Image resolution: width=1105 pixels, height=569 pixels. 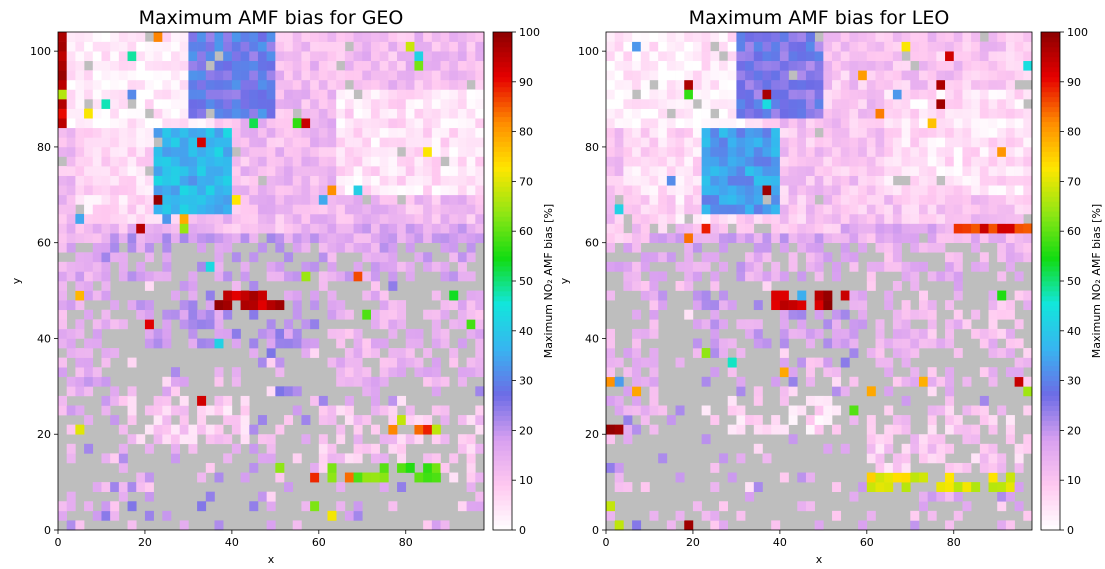 I want to click on x-tick-label: 40, so click(x=232, y=542).